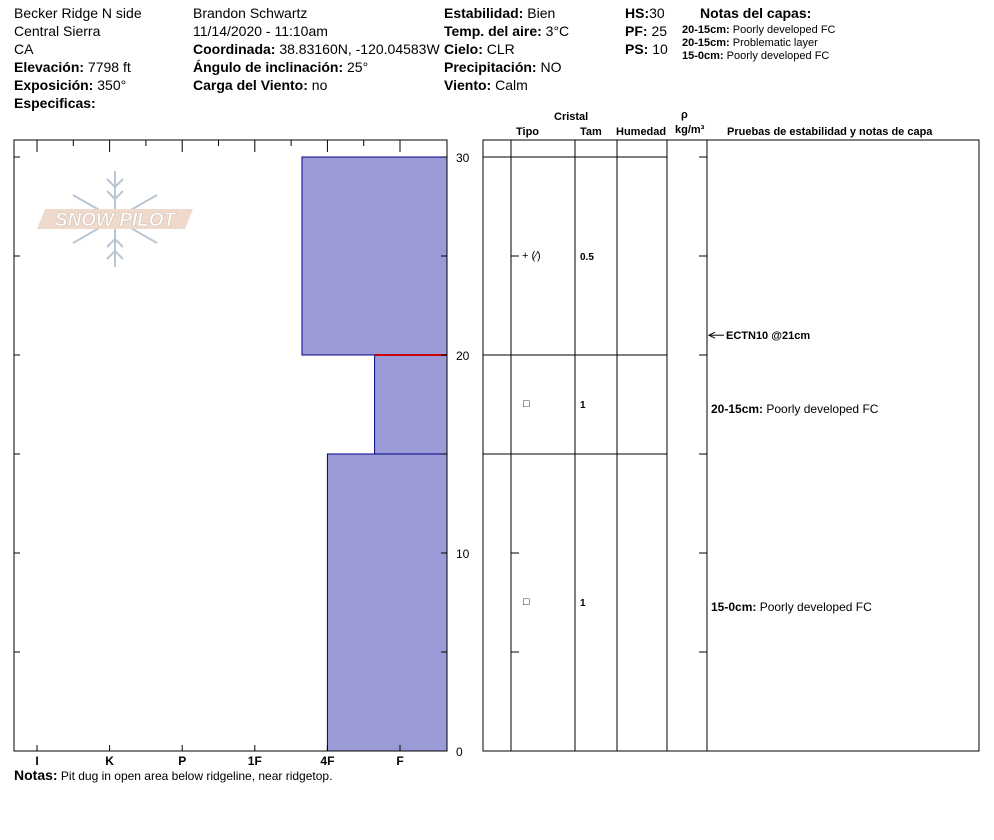 The image size is (994, 840). Describe the element at coordinates (528, 132) in the screenshot. I see `type-header: Tipo` at that location.